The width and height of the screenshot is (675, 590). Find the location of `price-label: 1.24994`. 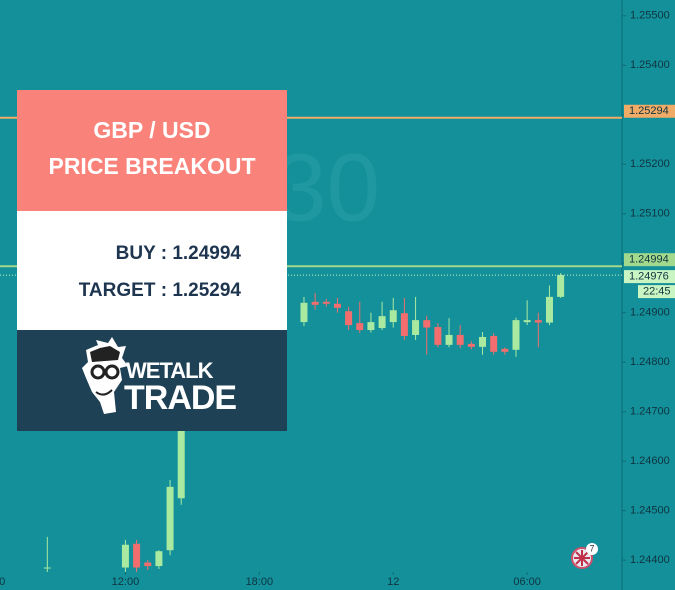

price-label: 1.24994 is located at coordinates (649, 260).